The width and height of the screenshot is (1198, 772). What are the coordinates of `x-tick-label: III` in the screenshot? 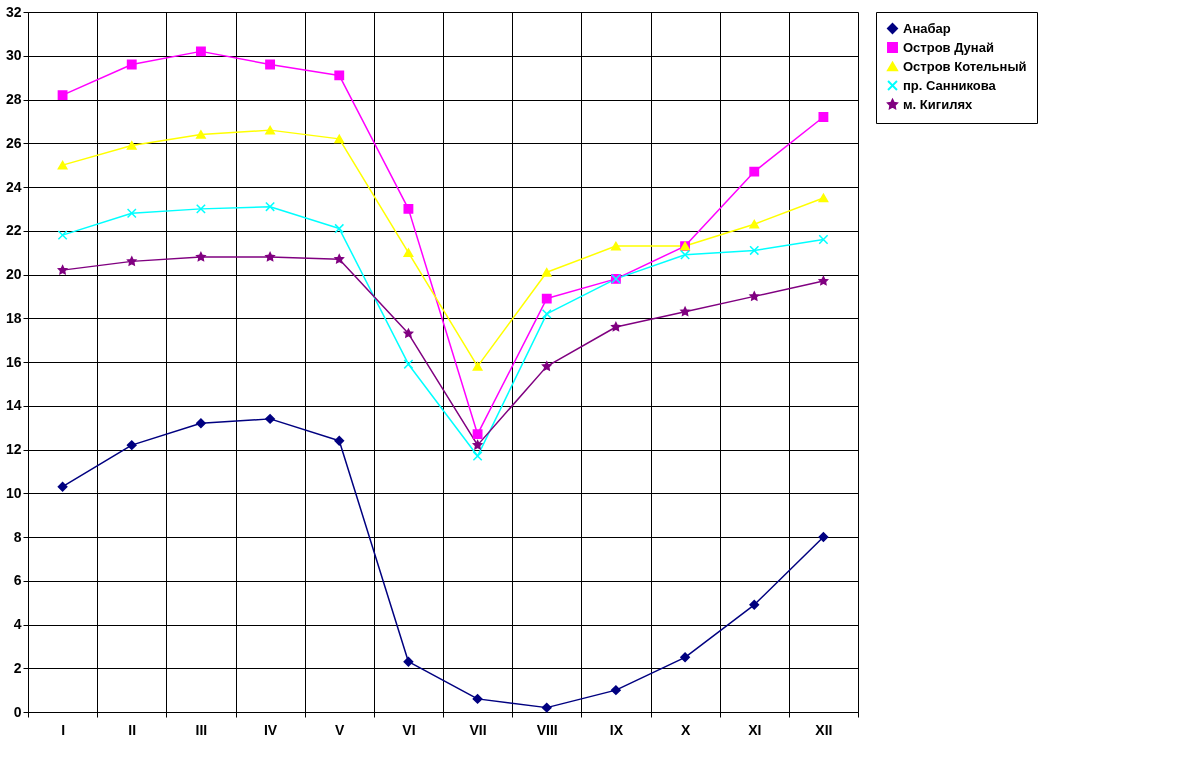 It's located at (201, 729).